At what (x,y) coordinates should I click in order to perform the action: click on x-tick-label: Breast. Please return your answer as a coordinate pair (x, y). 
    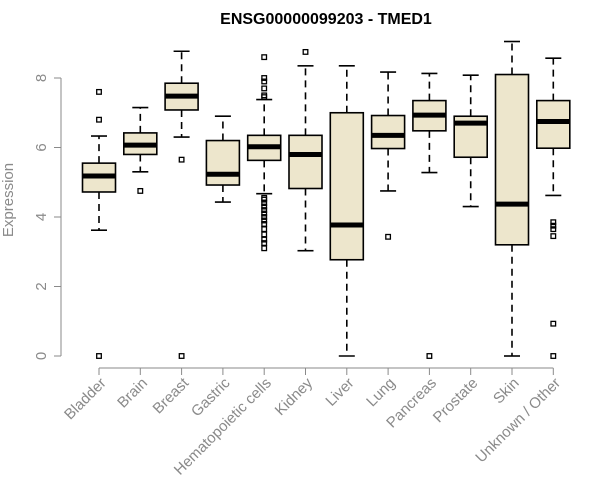
    Looking at the image, I should click on (171, 395).